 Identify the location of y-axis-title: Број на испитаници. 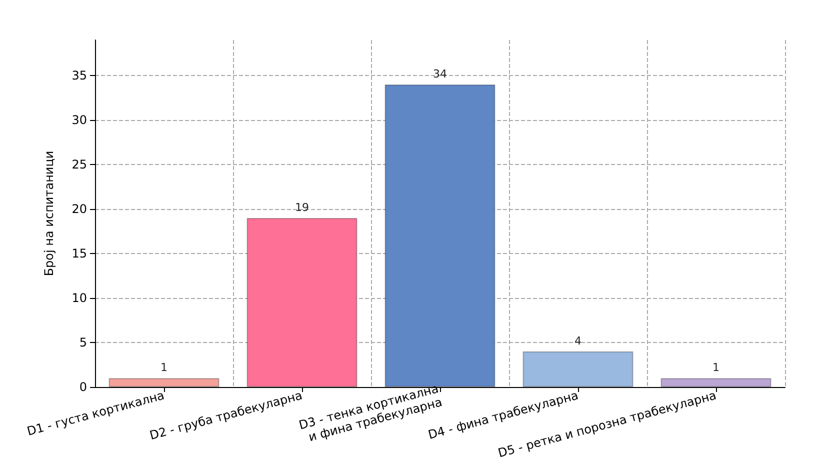
(49, 213).